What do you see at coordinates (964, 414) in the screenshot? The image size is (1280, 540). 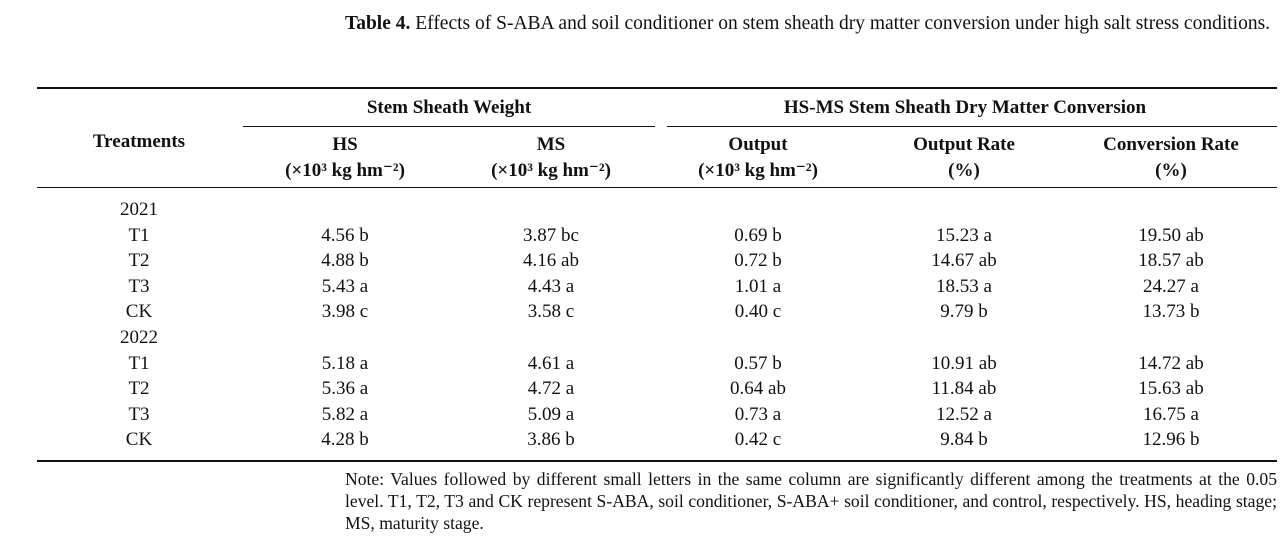 I see `cell: 12.52 a` at bounding box center [964, 414].